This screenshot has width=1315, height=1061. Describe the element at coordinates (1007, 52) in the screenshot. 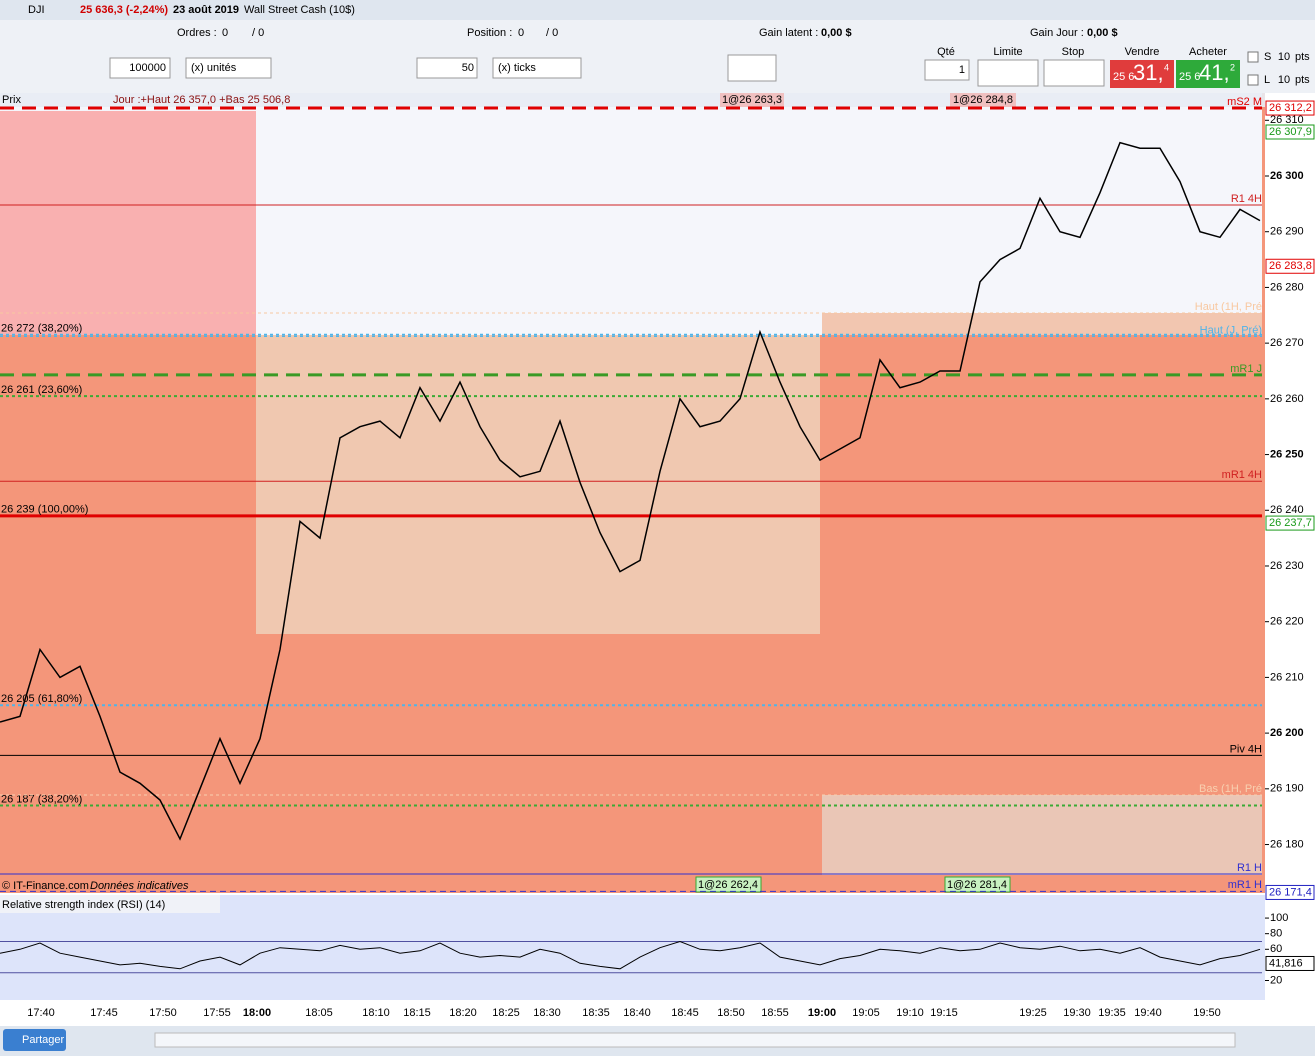

I see `limit-label: Limite` at that location.